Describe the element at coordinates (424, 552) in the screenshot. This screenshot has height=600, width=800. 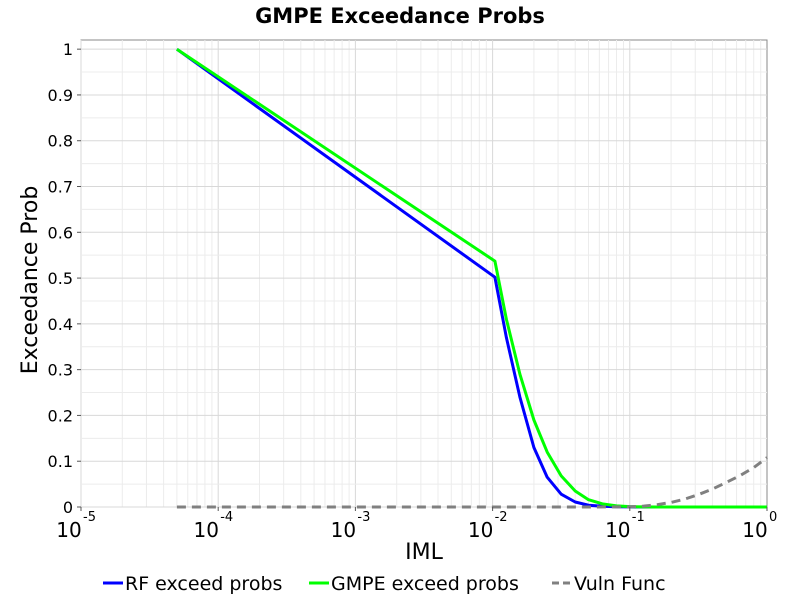
I see `x-axis-label: IML` at that location.